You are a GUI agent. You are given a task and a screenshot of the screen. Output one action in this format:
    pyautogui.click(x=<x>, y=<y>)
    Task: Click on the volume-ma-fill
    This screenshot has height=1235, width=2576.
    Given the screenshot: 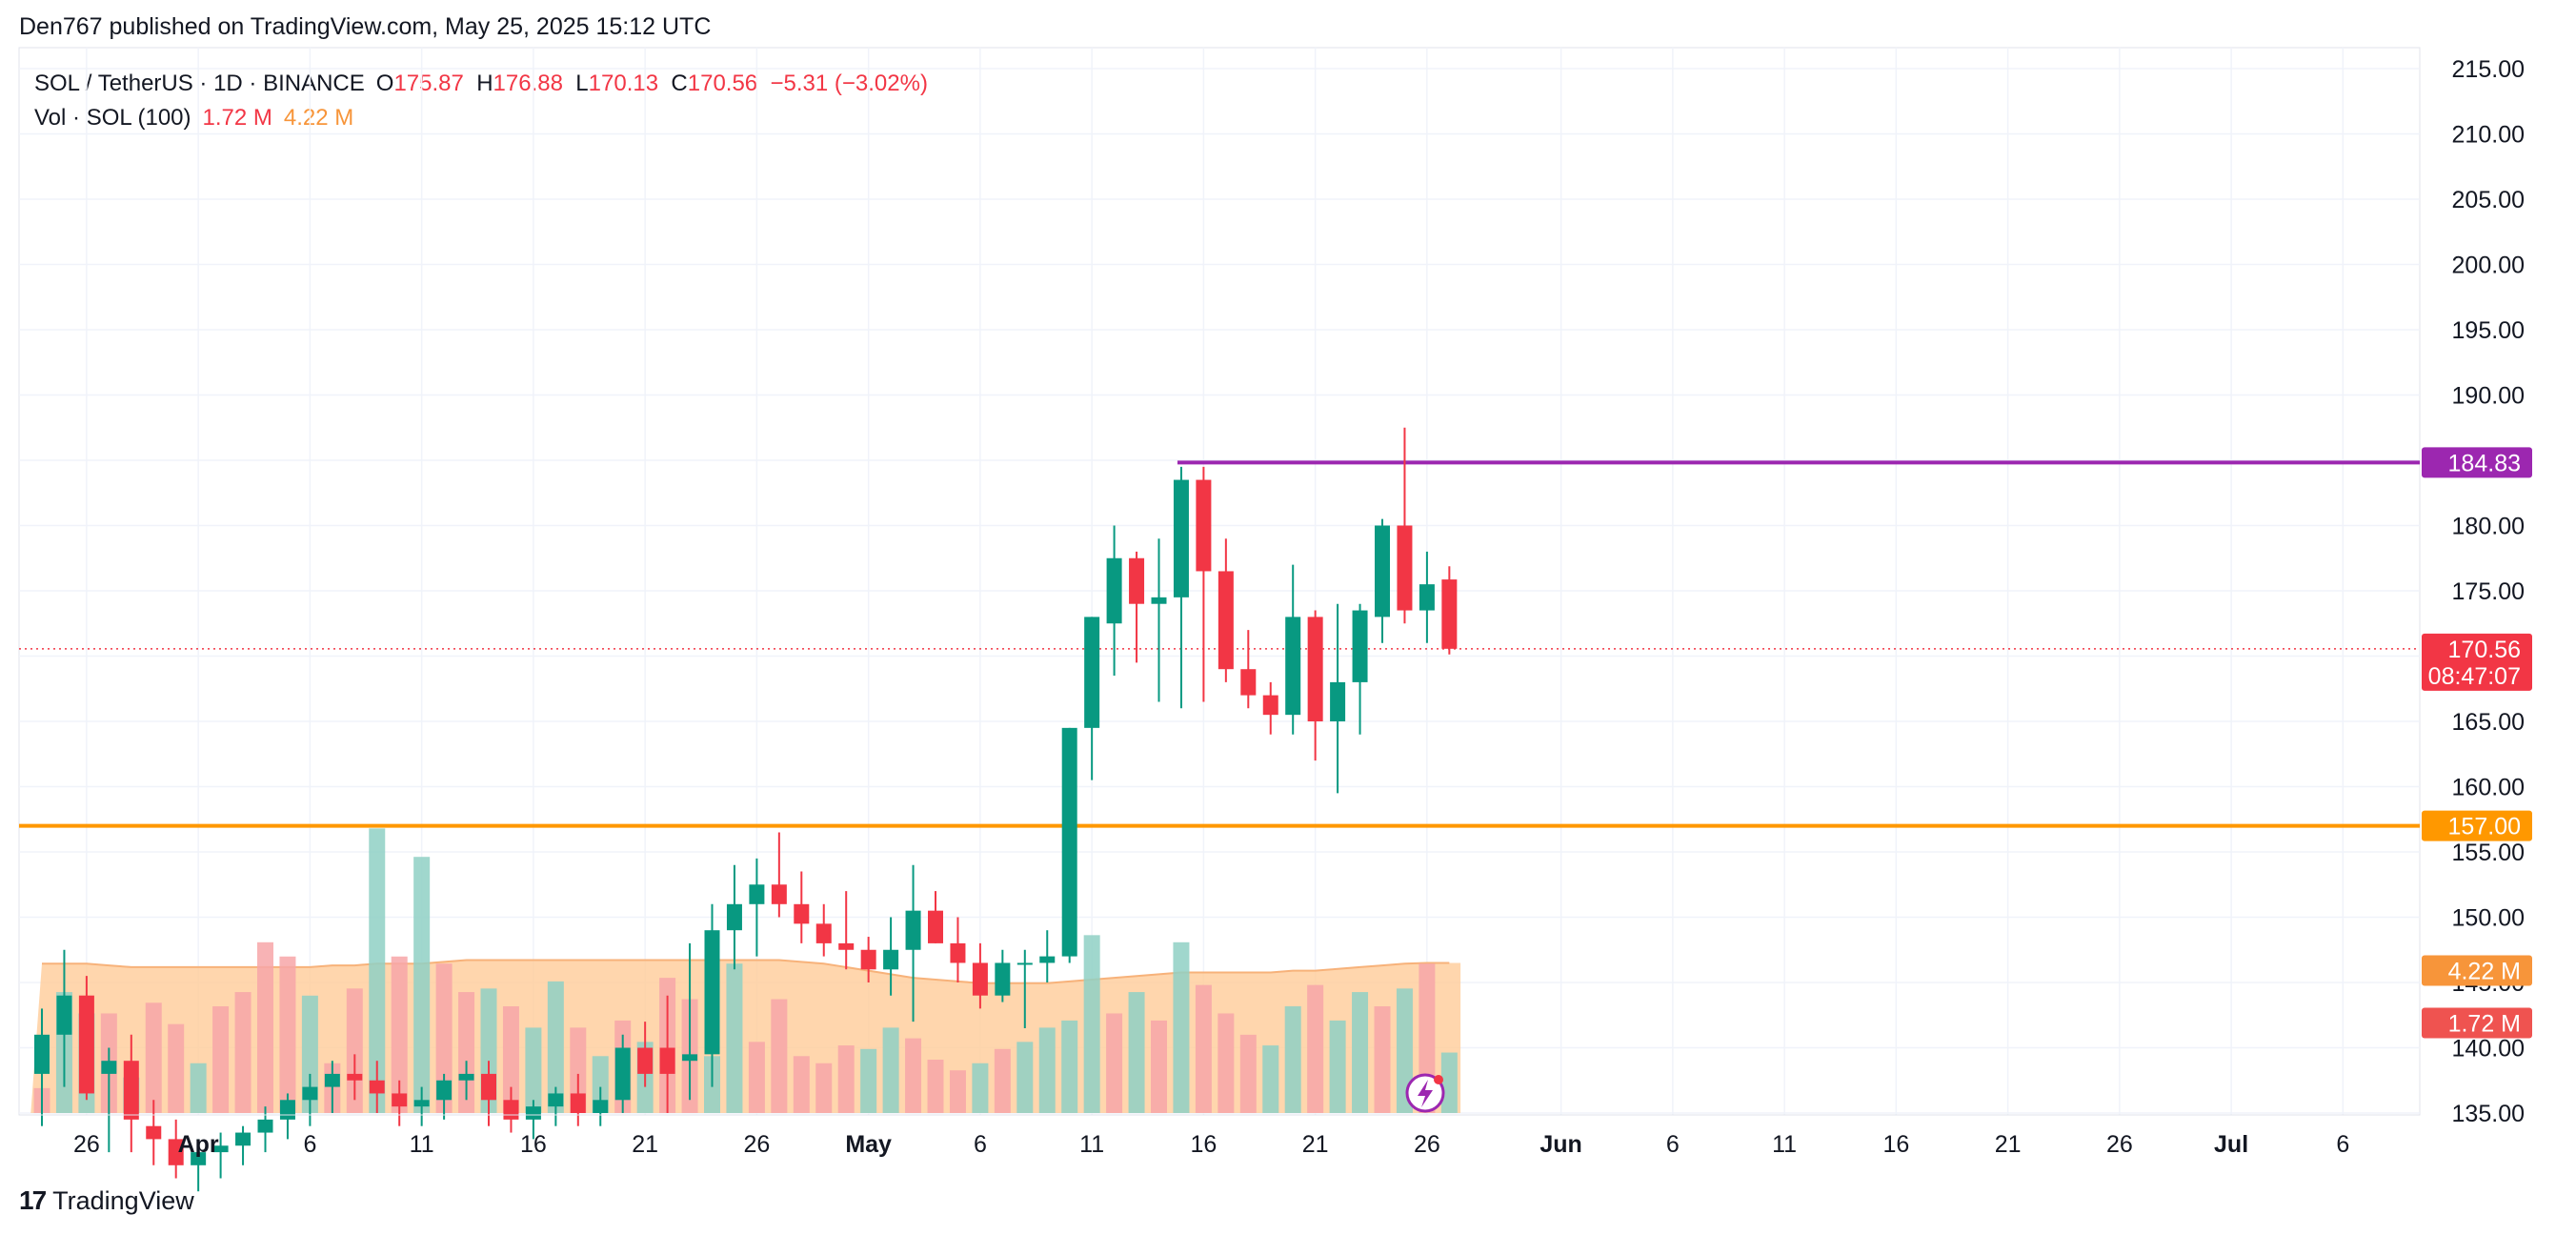 What is the action you would take?
    pyautogui.click(x=745, y=1036)
    